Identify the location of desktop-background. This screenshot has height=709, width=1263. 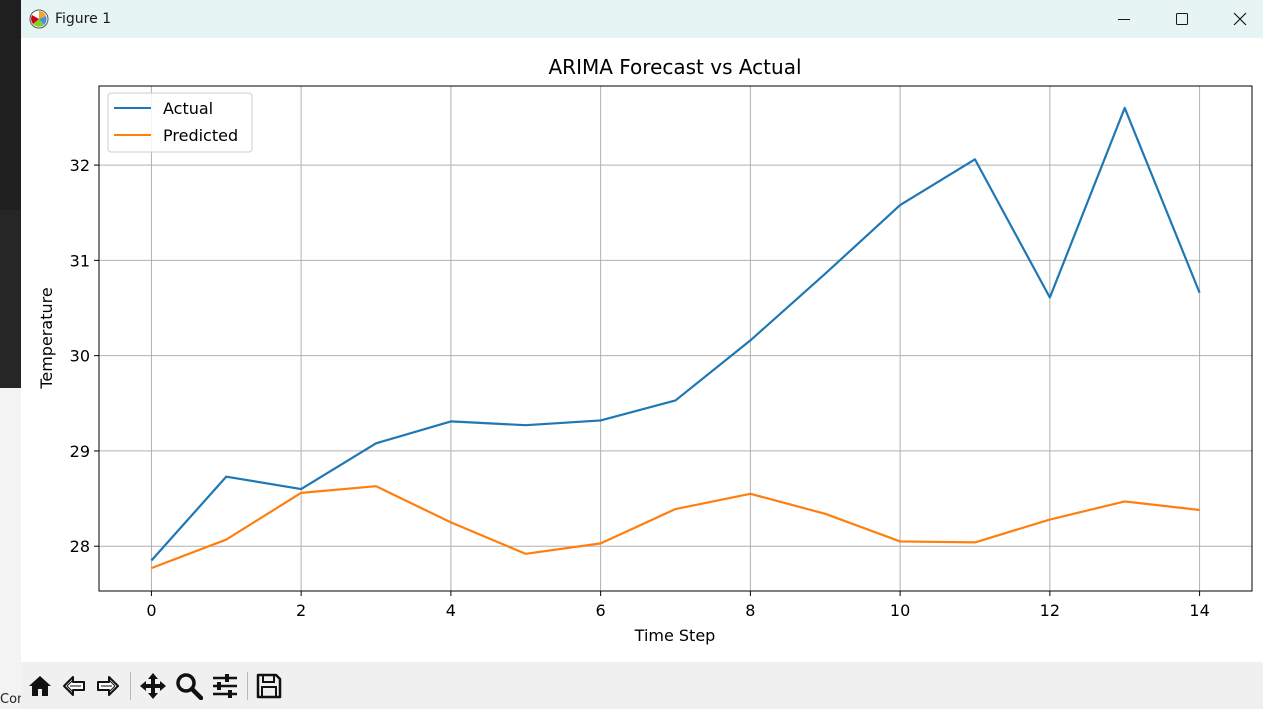
(10, 354).